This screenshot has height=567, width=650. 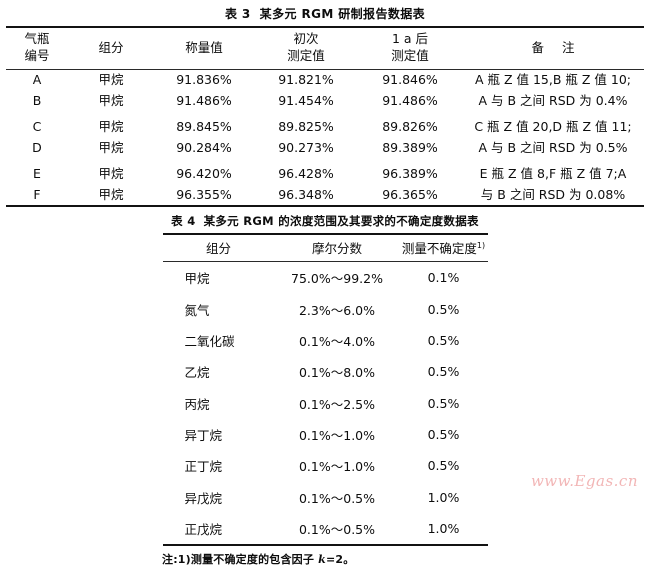 What do you see at coordinates (37, 126) in the screenshot?
I see `table3-cell-no: C` at bounding box center [37, 126].